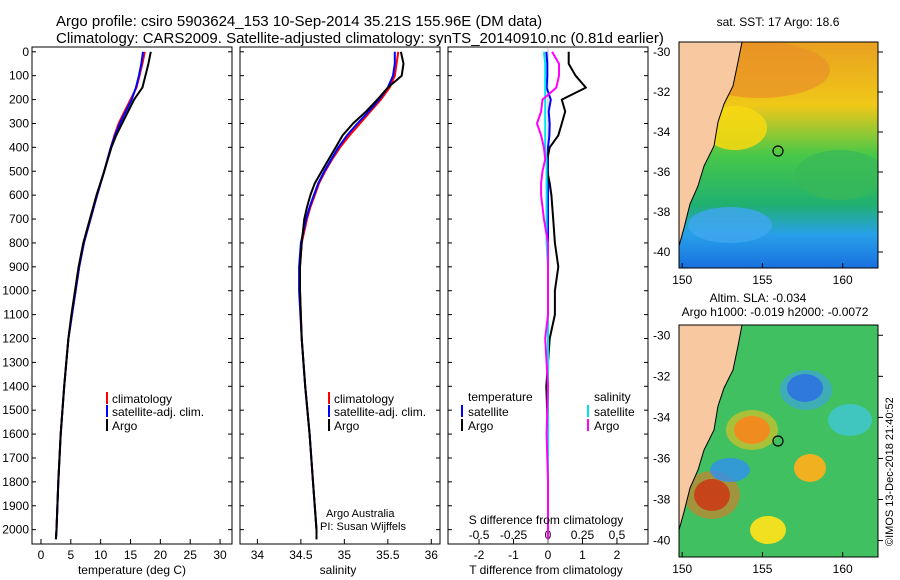 Image resolution: width=900 pixels, height=580 pixels. Describe the element at coordinates (617, 535) in the screenshot. I see `s-tick-label: 0.5` at that location.